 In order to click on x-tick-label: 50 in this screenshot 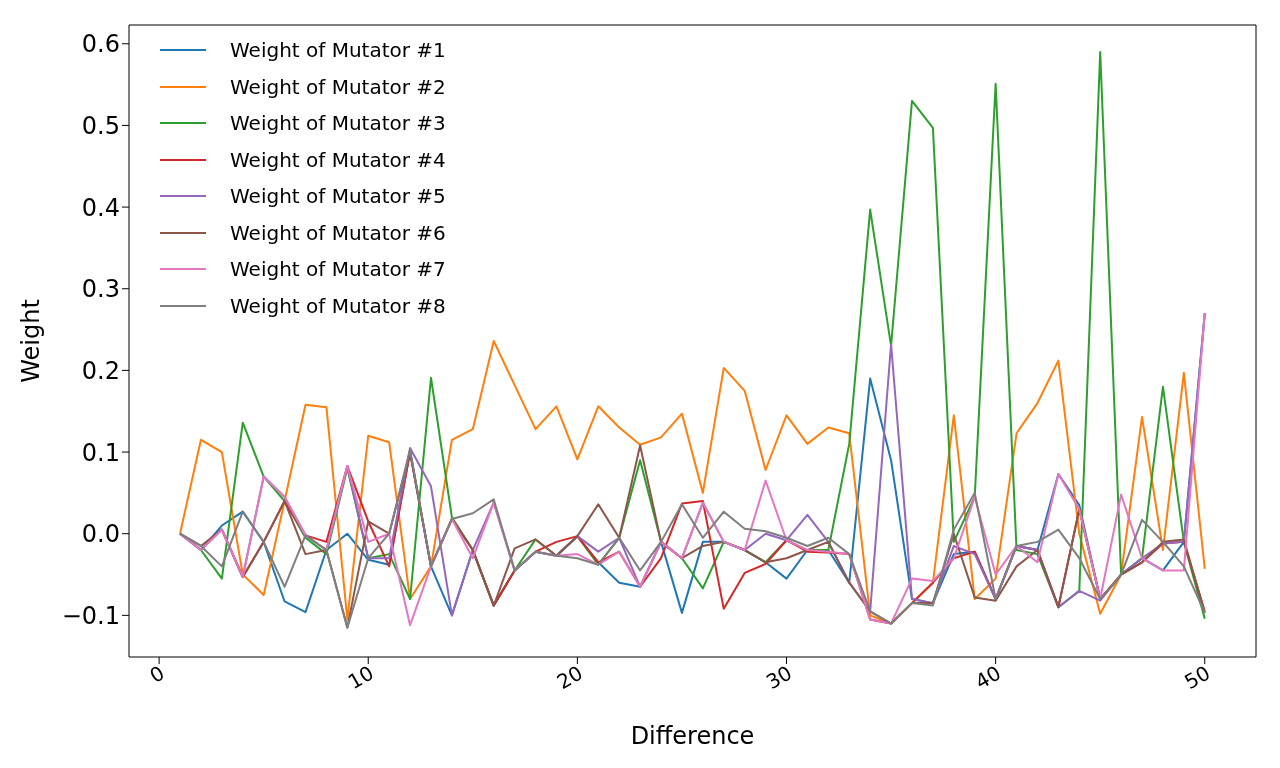, I will do `click(1197, 677)`.